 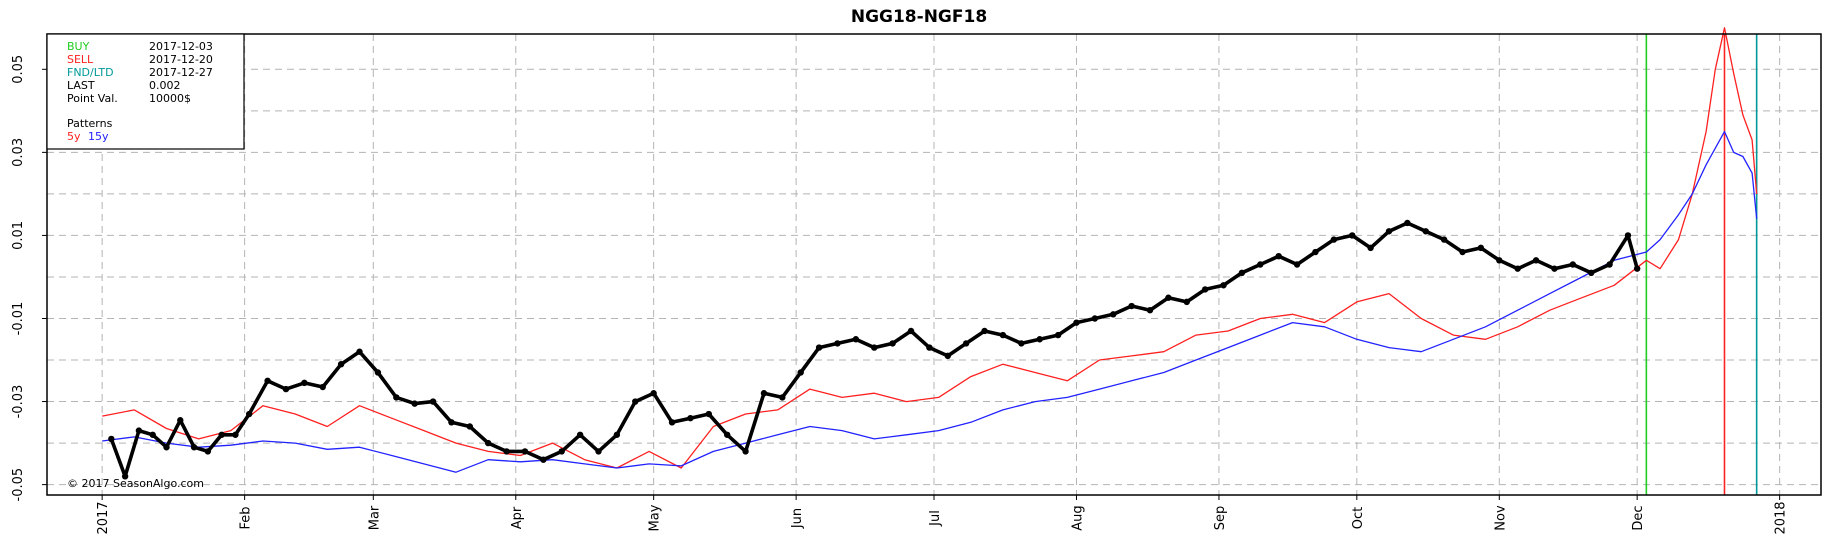 What do you see at coordinates (1781, 517) in the screenshot?
I see `x-tick-label: 2018` at bounding box center [1781, 517].